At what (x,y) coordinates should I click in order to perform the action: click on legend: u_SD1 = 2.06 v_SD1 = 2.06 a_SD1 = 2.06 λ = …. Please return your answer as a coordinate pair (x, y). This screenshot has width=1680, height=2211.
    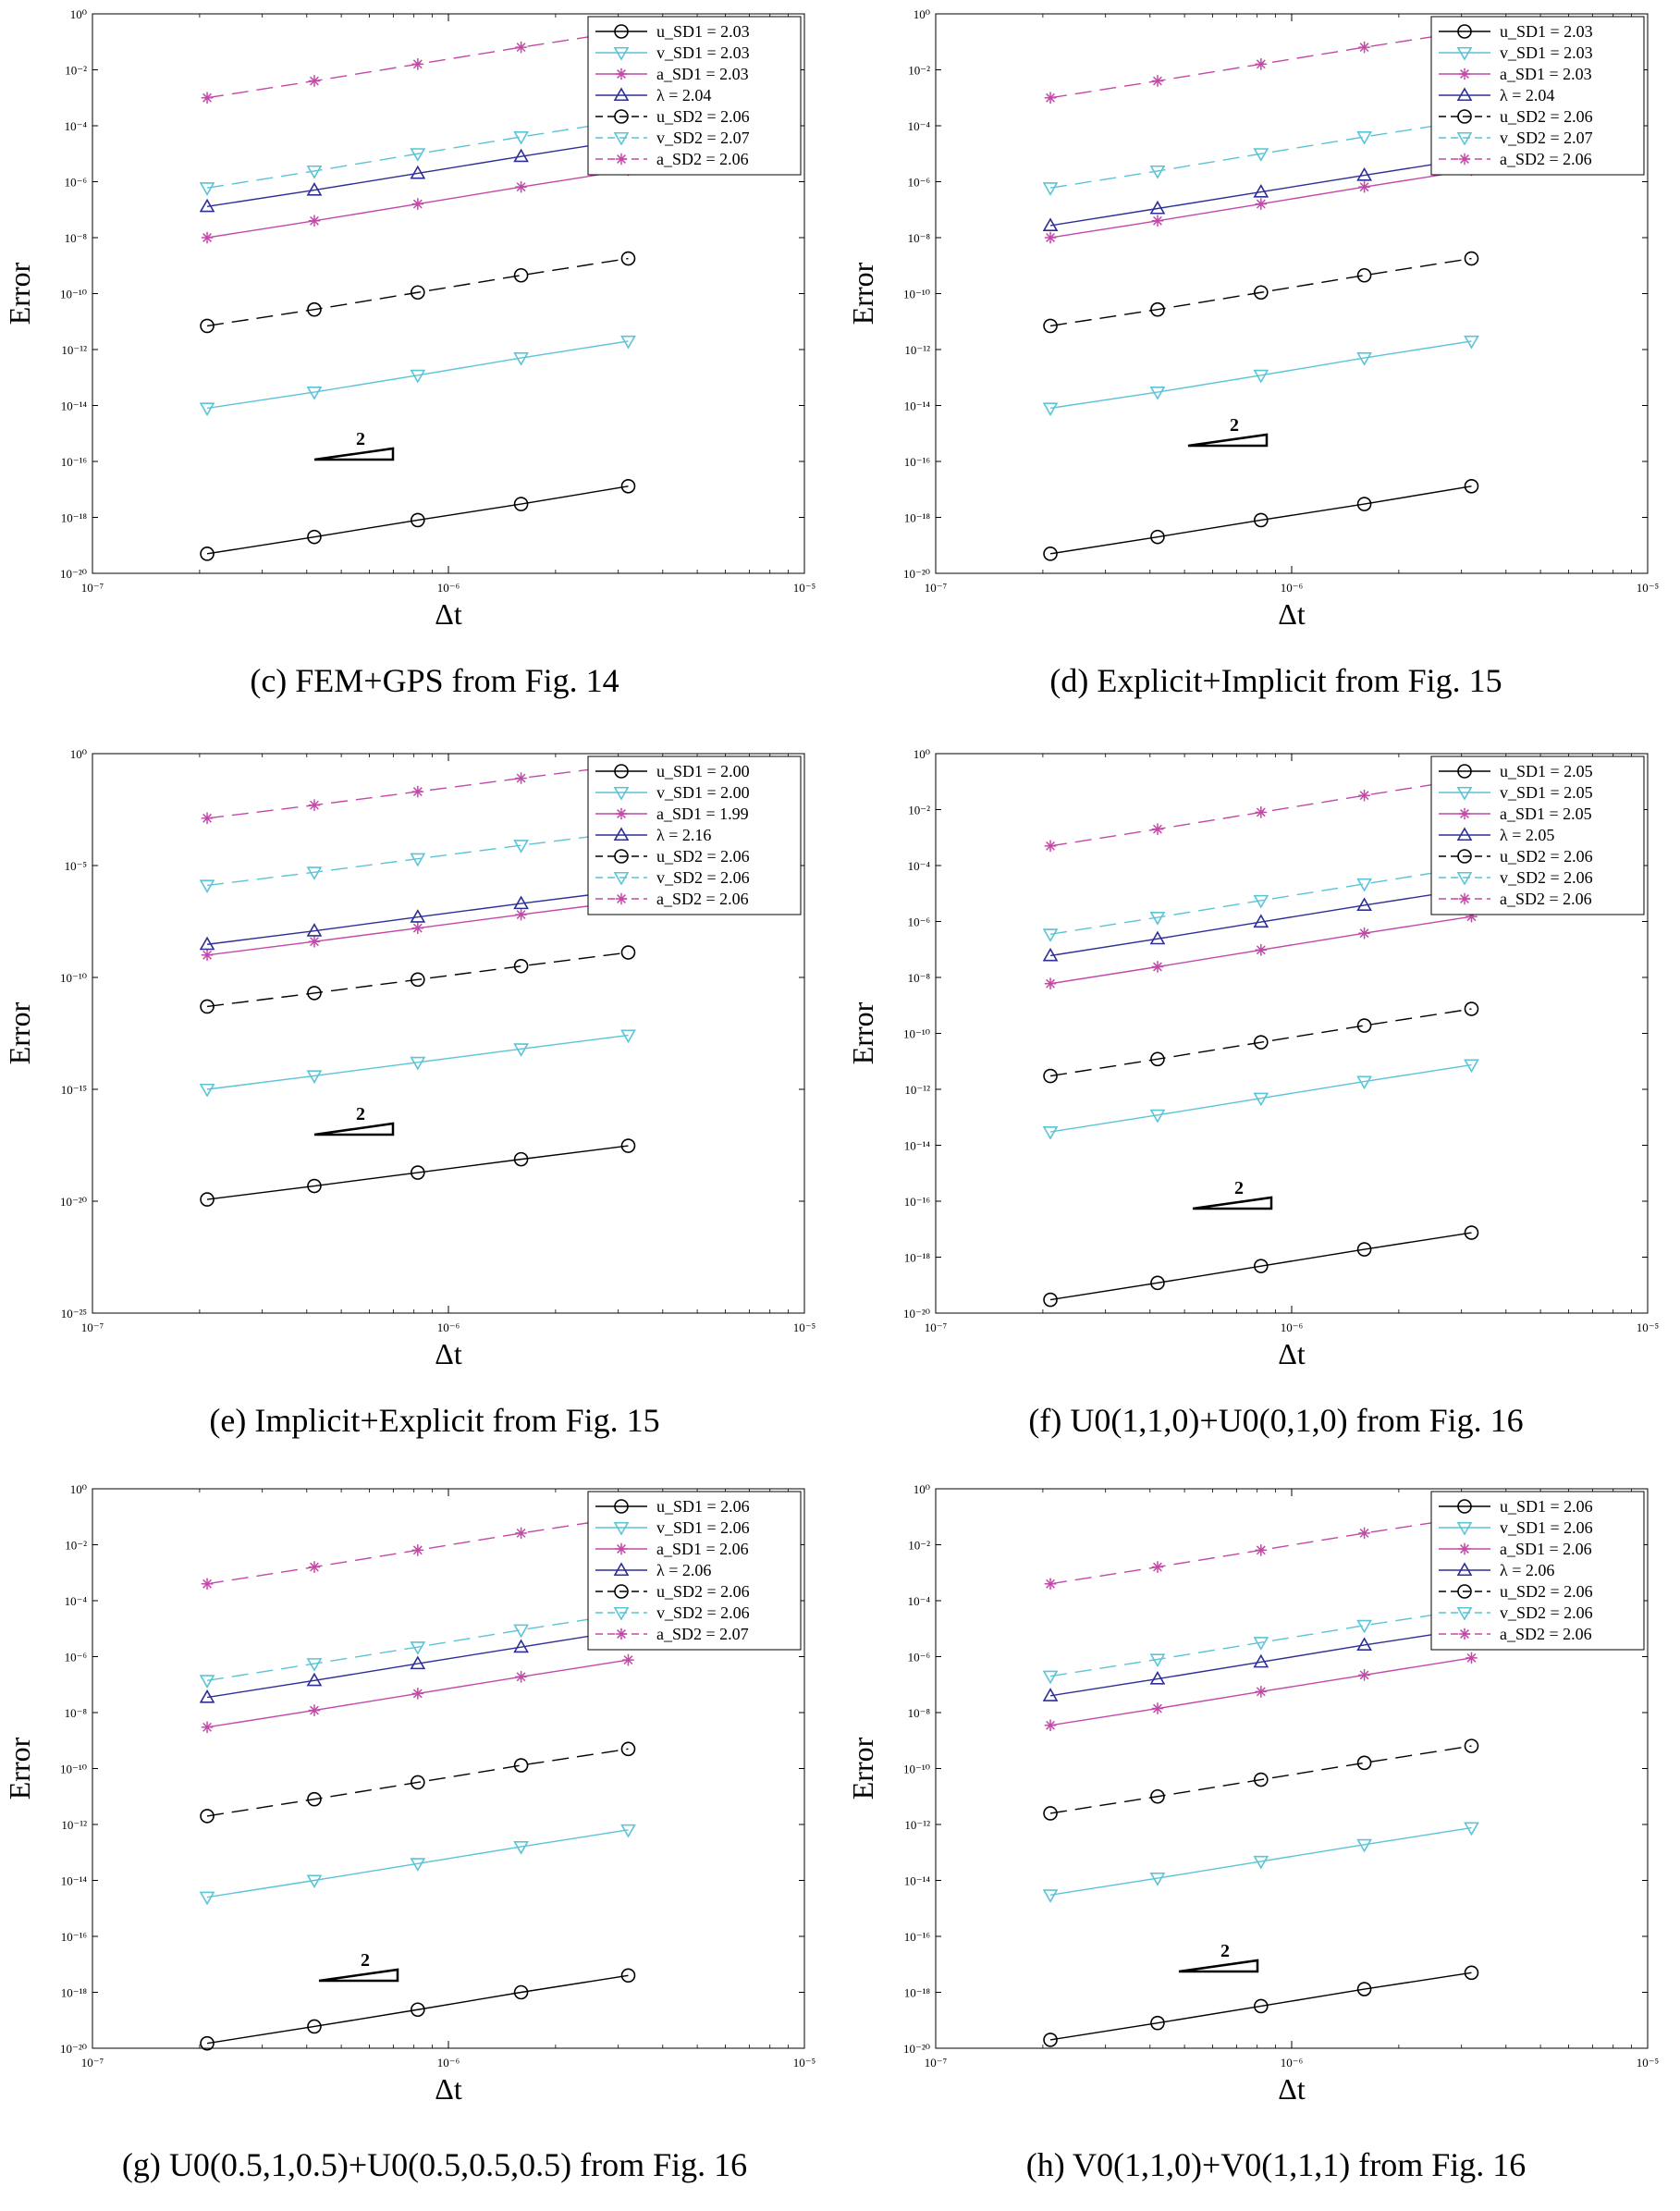
    Looking at the image, I should click on (694, 1571).